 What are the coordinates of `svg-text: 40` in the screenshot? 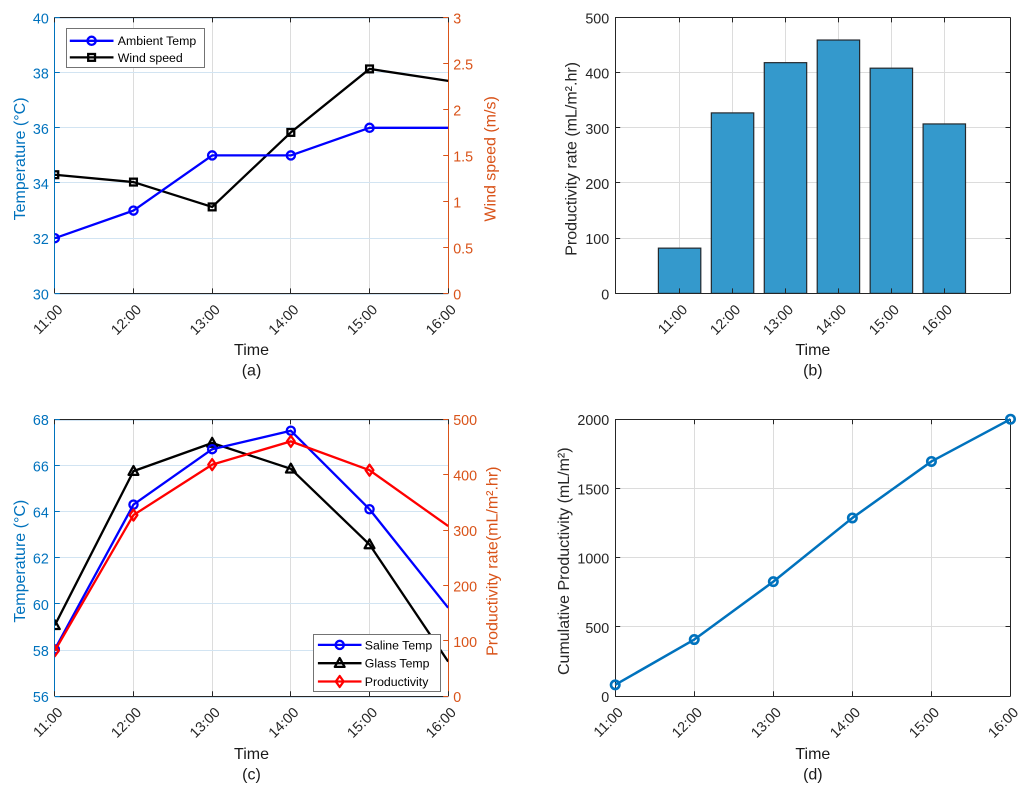 It's located at (41, 19).